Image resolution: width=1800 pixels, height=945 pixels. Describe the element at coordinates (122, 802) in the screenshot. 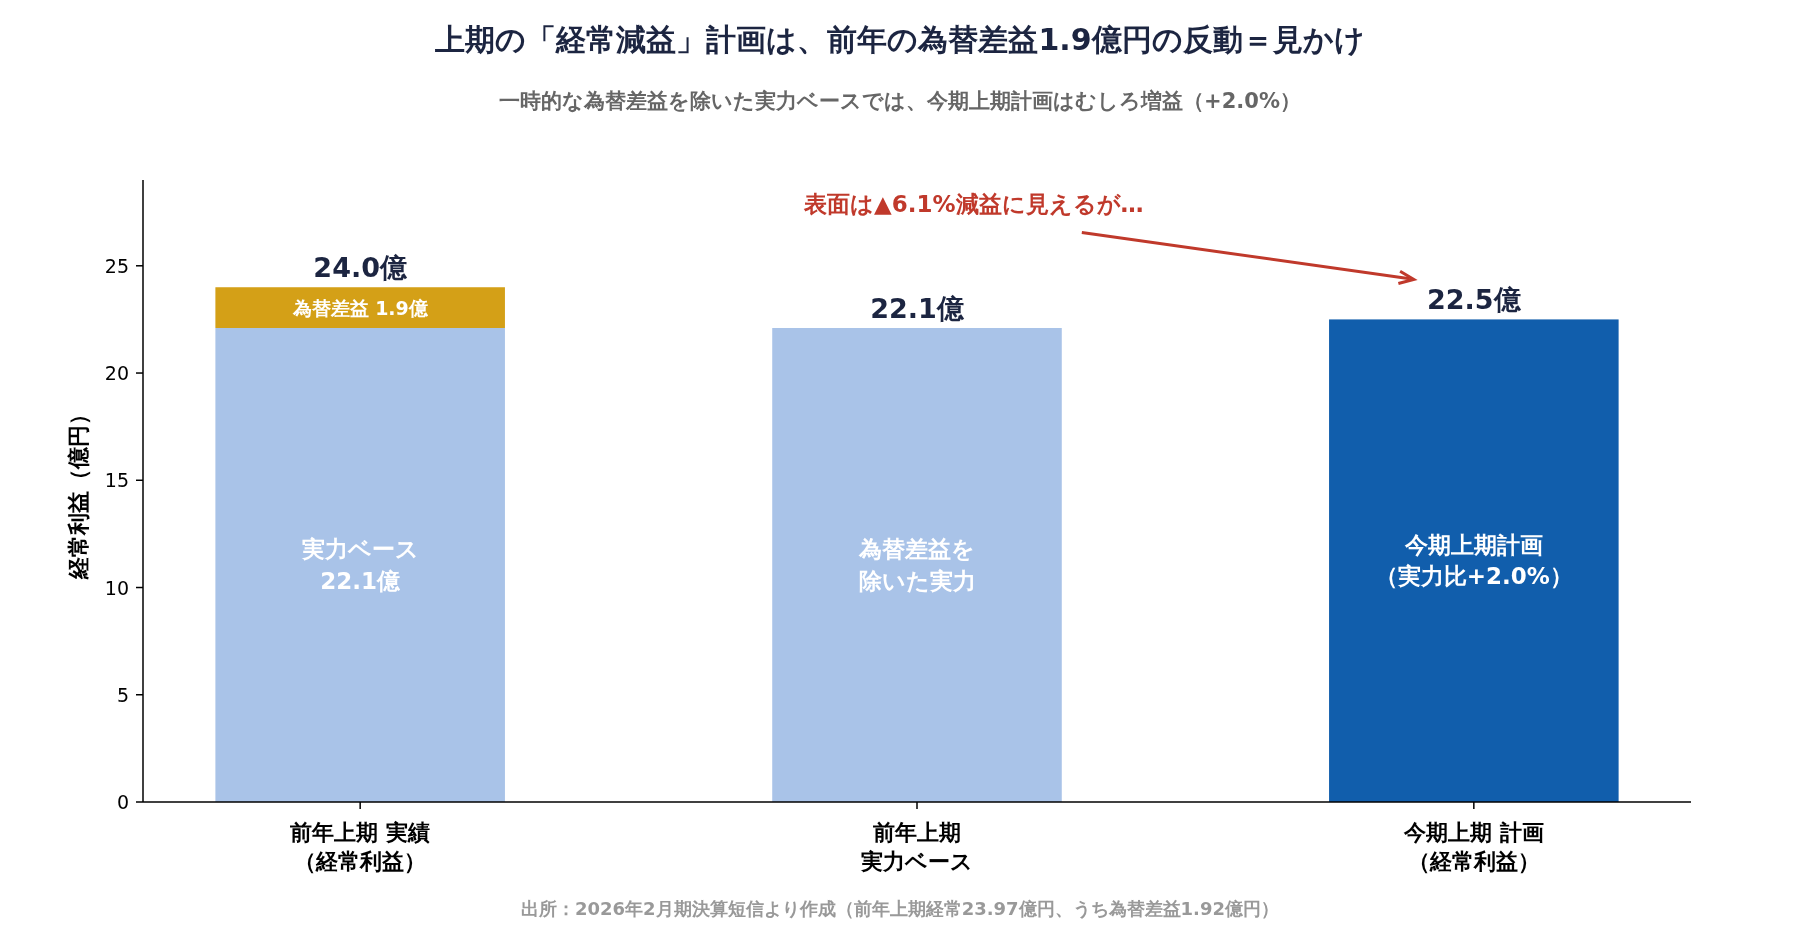

I see `y-tick-label: 0` at that location.